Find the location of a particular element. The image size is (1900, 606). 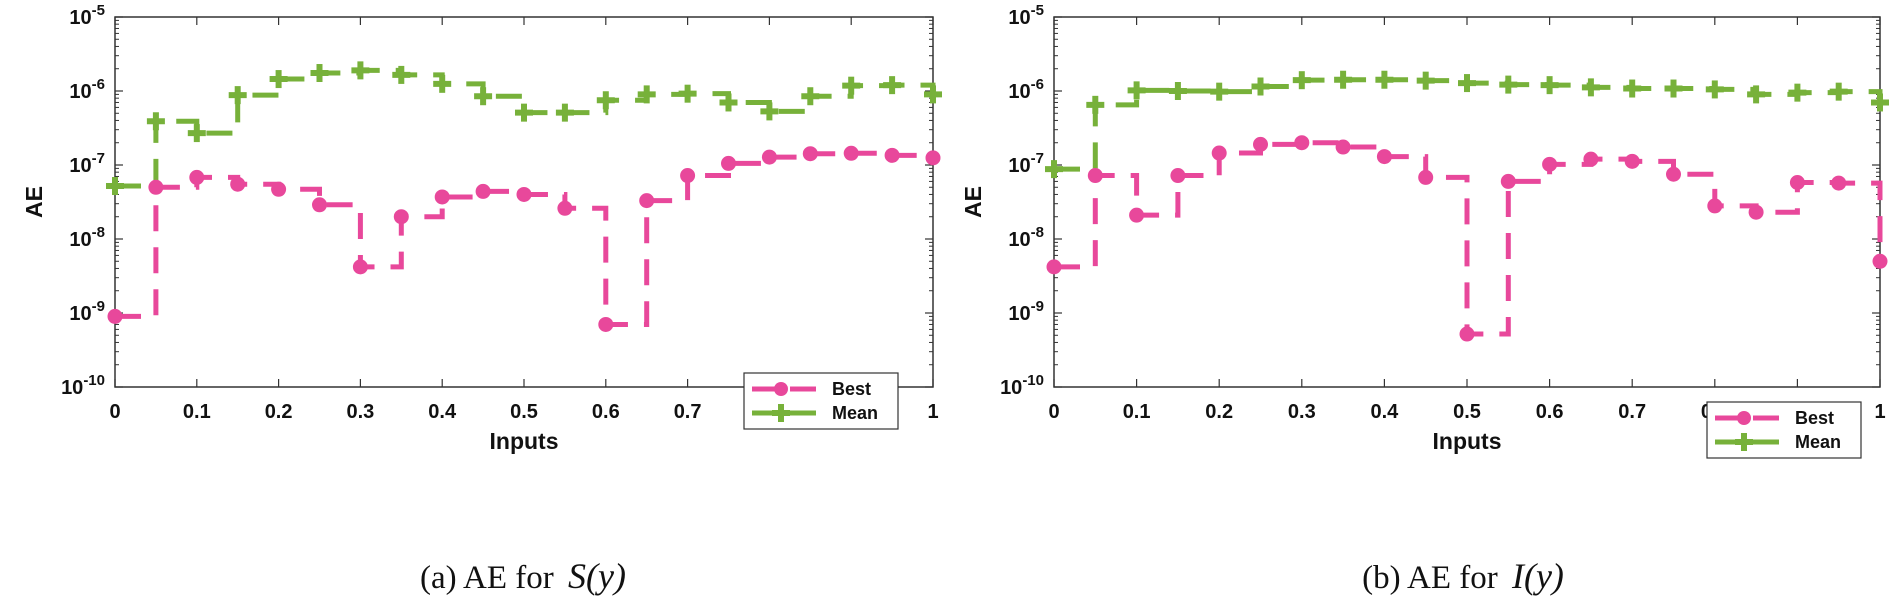

y-tick-exponent: -6 is located at coordinates (98, 84).